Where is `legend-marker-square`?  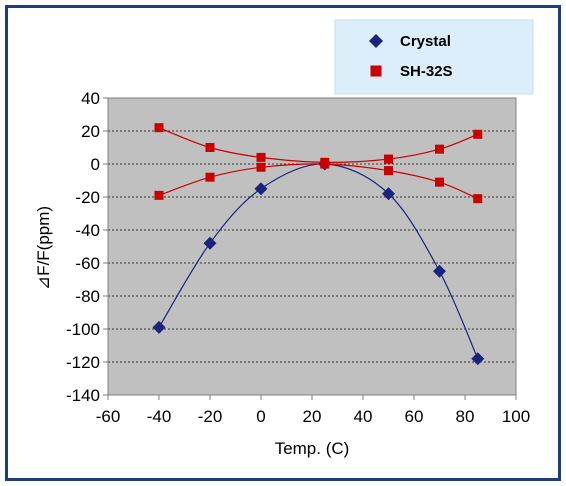
legend-marker-square is located at coordinates (376, 71).